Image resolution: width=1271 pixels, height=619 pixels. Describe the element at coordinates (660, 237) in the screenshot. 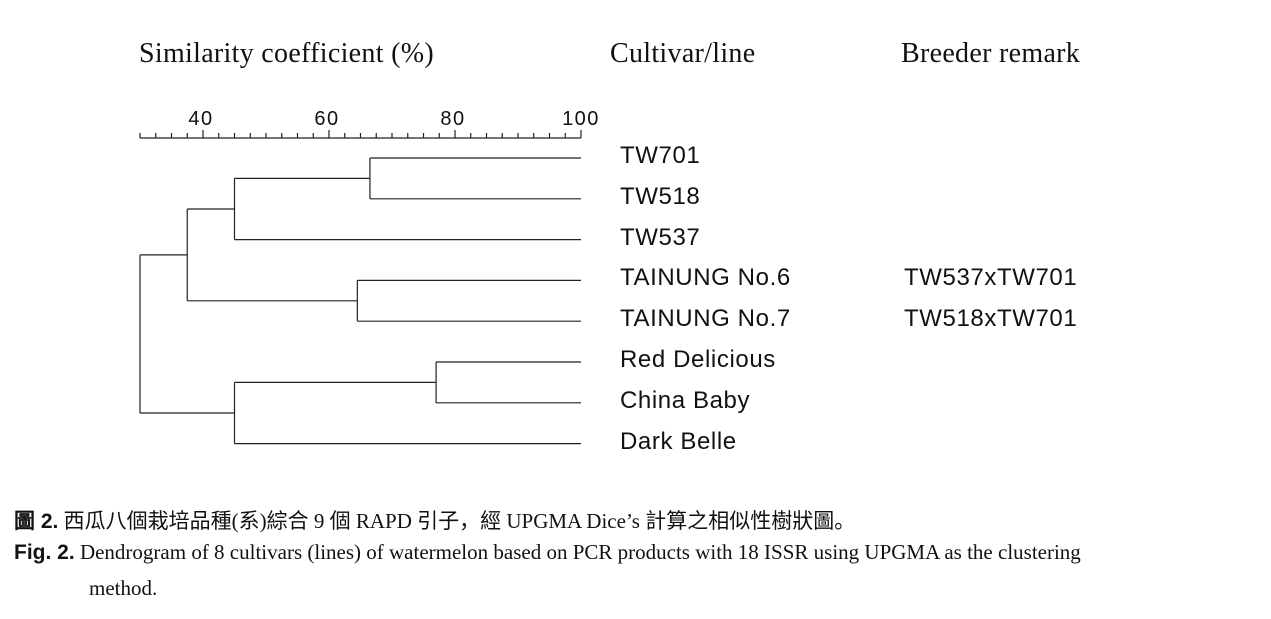

I see `leaf-label: TW537` at that location.